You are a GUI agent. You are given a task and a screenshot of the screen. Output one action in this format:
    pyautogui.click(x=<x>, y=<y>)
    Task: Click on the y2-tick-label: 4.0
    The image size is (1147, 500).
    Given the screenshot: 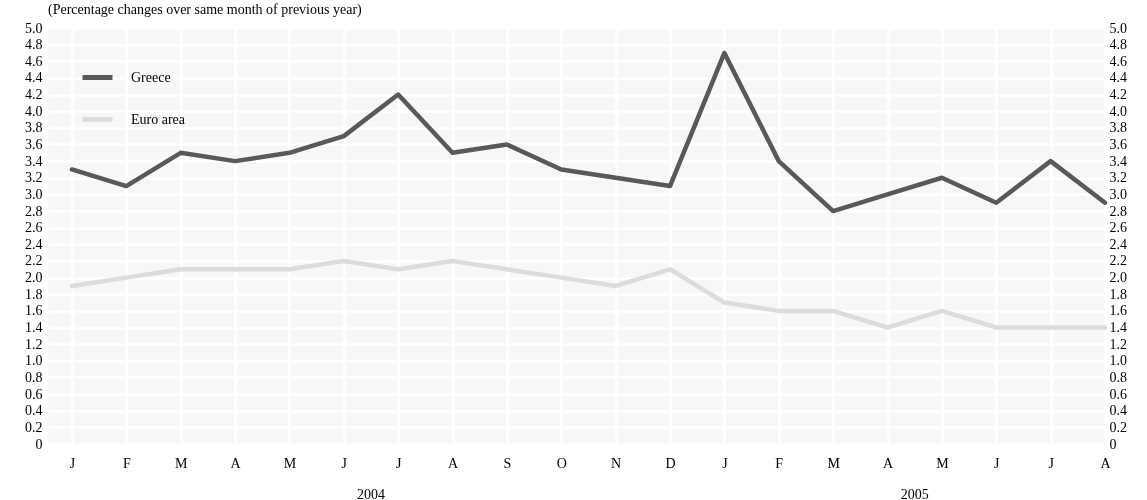 What is the action you would take?
    pyautogui.click(x=1118, y=111)
    